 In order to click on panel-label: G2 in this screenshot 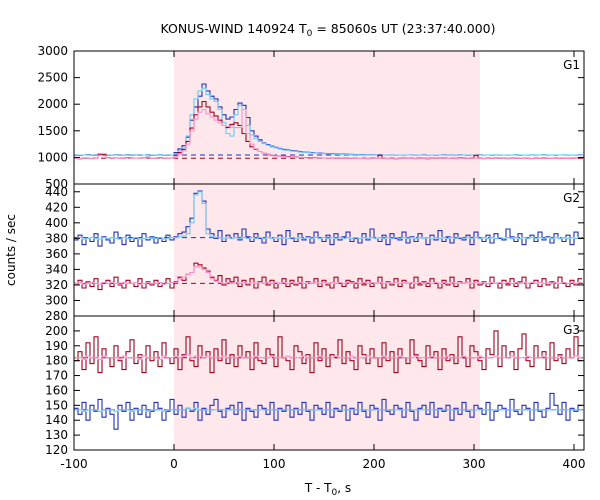, I will do `click(571, 198)`.